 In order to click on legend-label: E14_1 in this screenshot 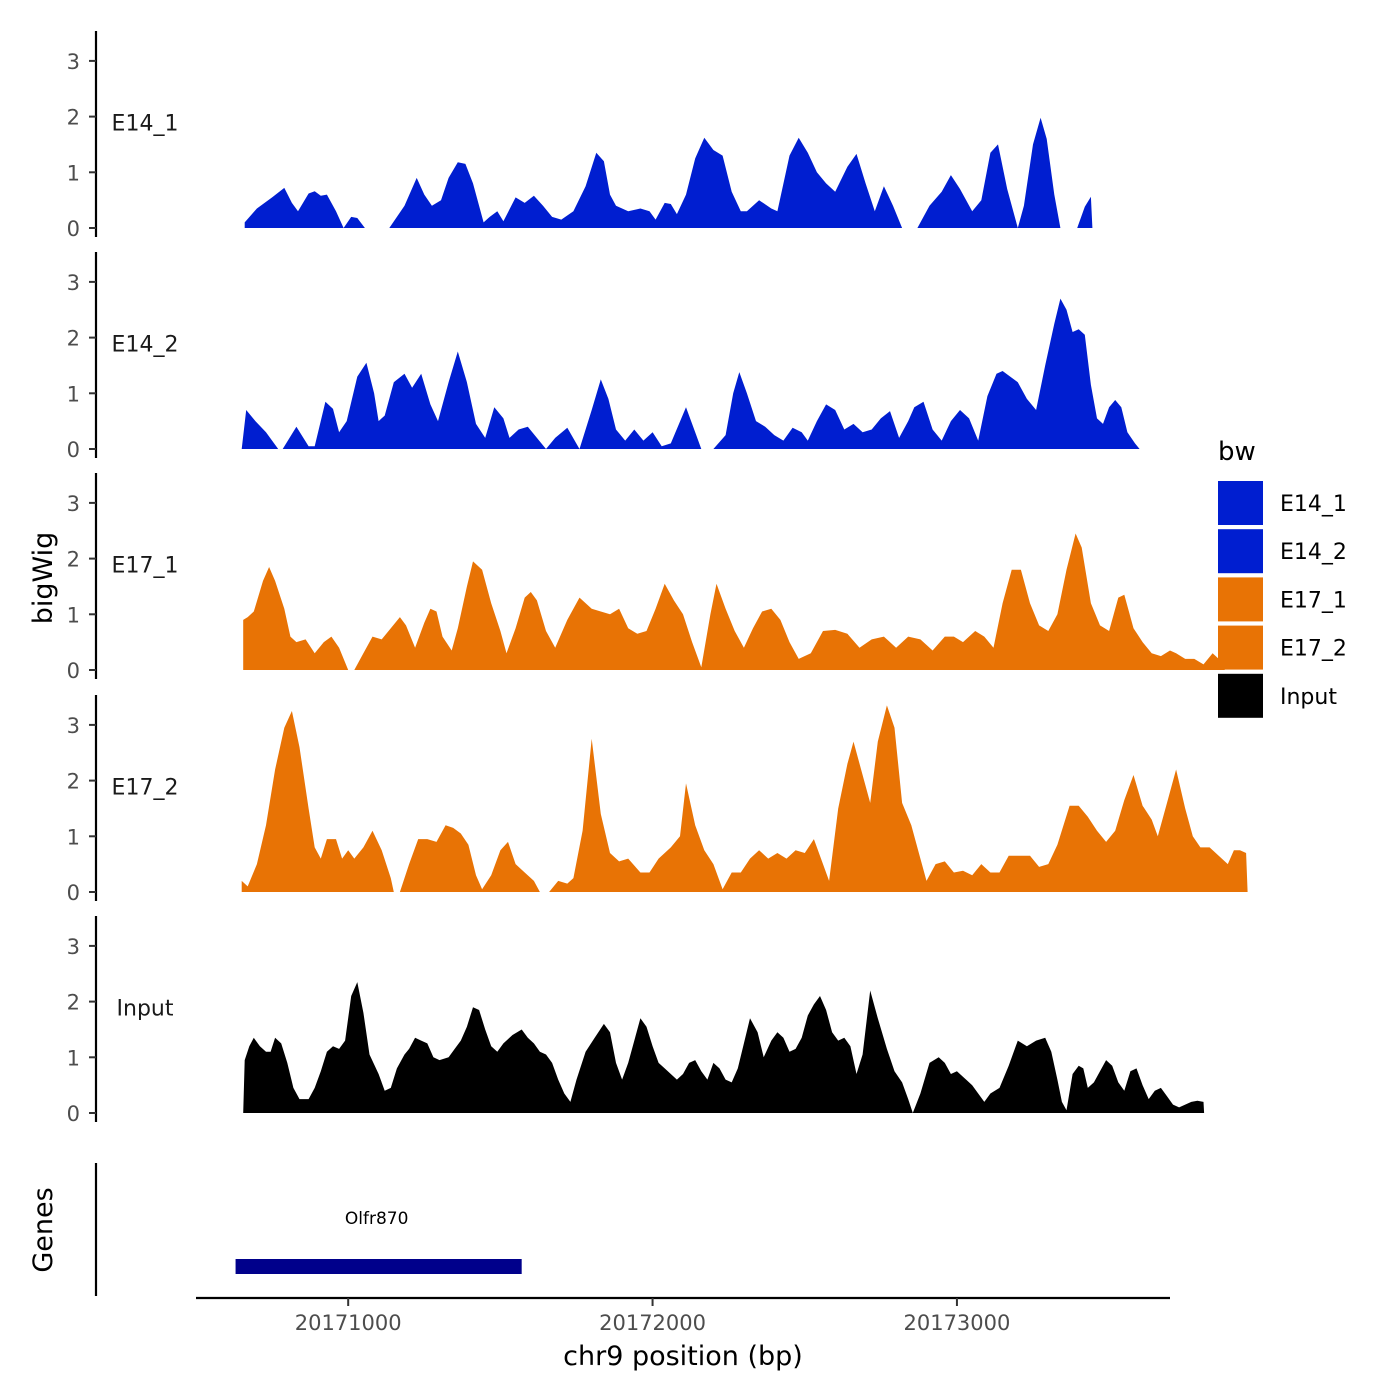, I will do `click(1313, 504)`.